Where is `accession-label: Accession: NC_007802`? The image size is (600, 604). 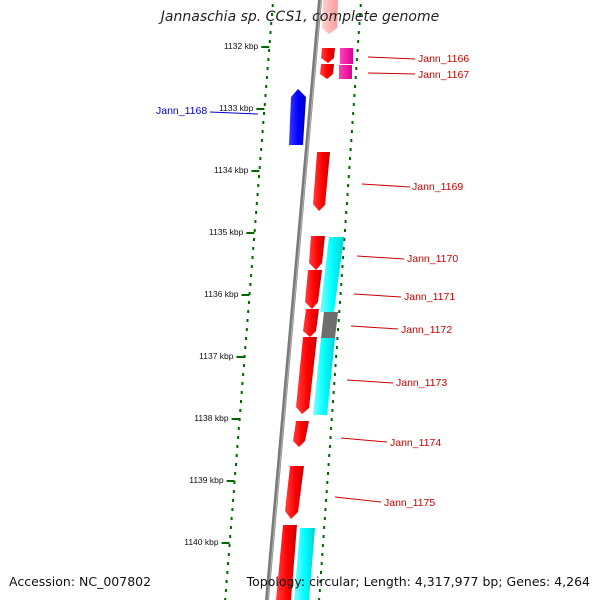 accession-label: Accession: NC_007802 is located at coordinates (80, 581).